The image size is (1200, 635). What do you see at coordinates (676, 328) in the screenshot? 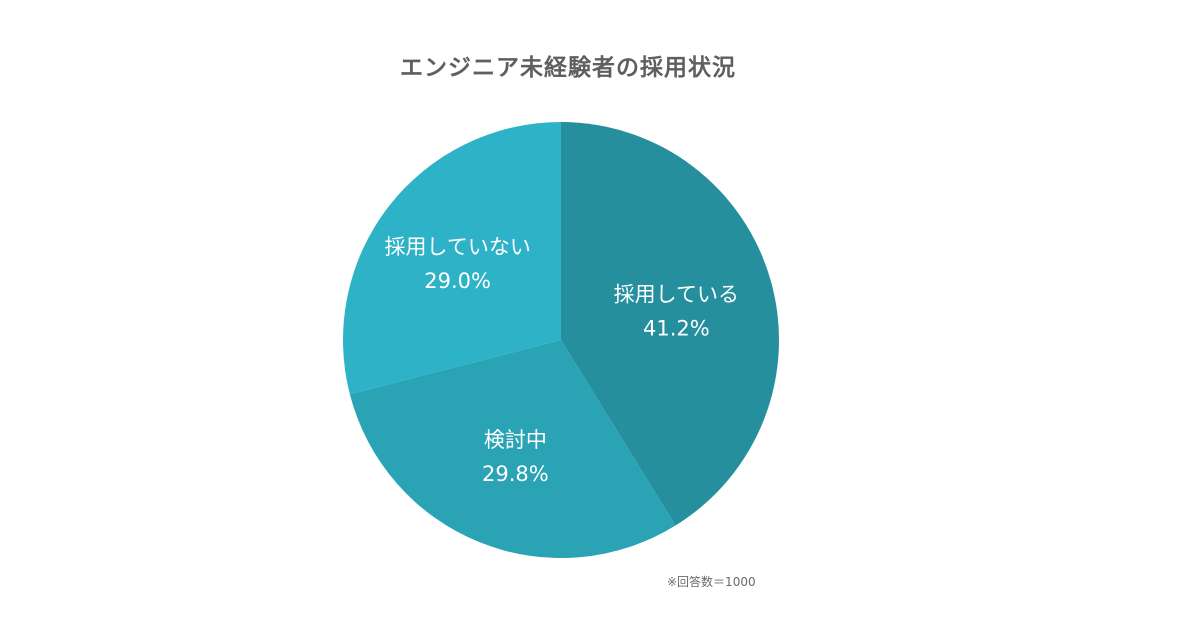
I see `slice-value-label-0: 41.2%` at bounding box center [676, 328].